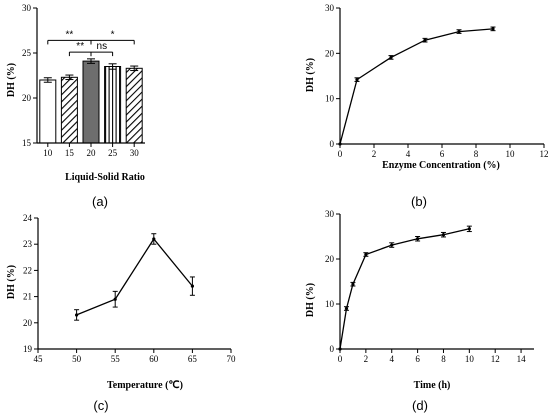  Describe the element at coordinates (11, 80) in the screenshot. I see `chart-a-ylabel: DH (%)` at that location.